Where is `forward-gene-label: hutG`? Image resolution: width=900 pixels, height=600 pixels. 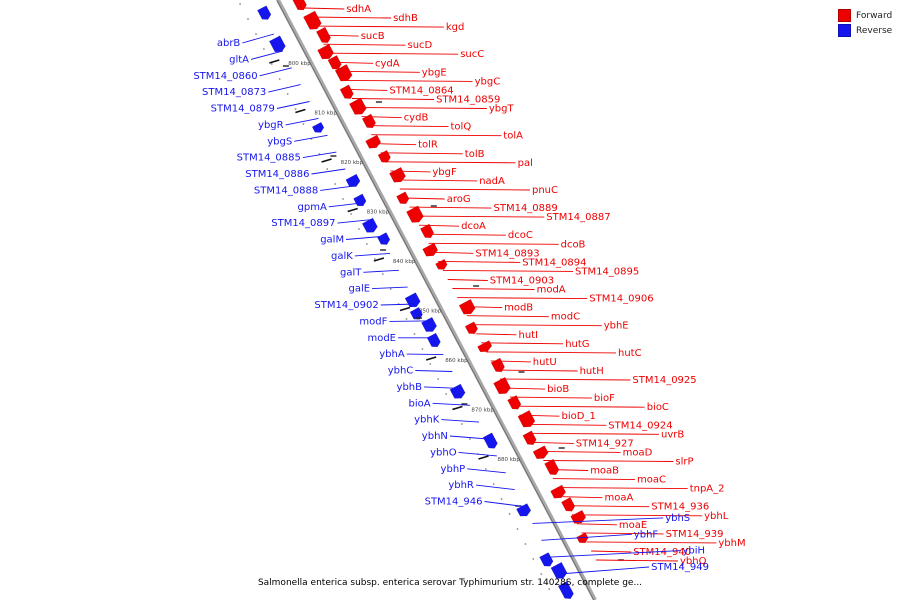
forward-gene-label: hutG is located at coordinates (577, 344).